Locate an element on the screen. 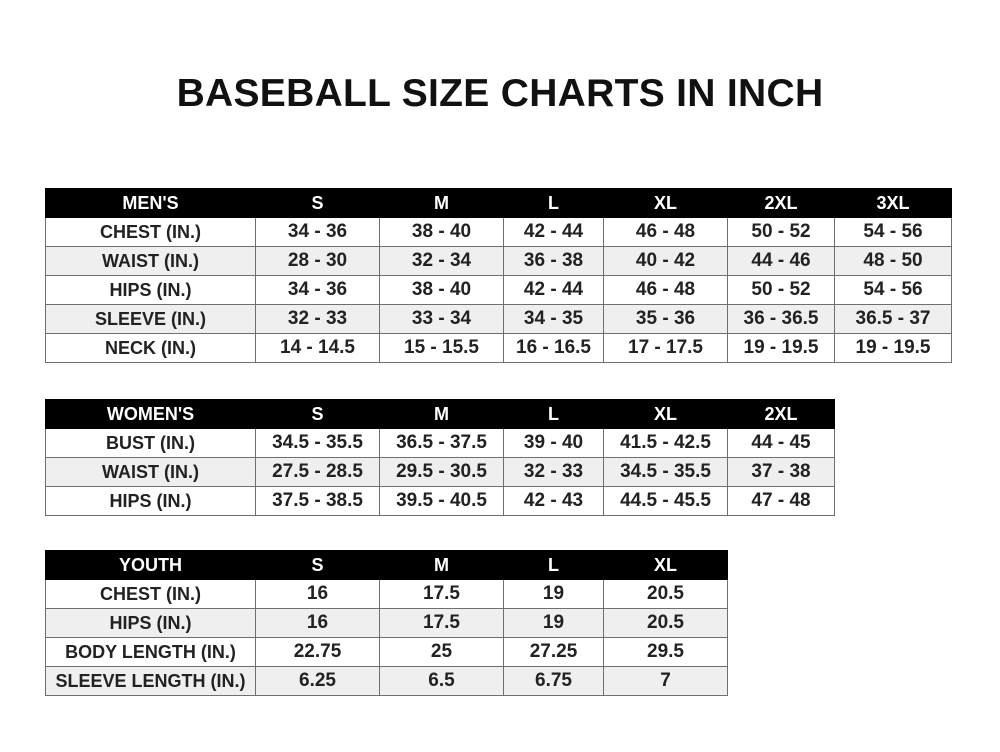  size-value: 6.25 is located at coordinates (317, 681).